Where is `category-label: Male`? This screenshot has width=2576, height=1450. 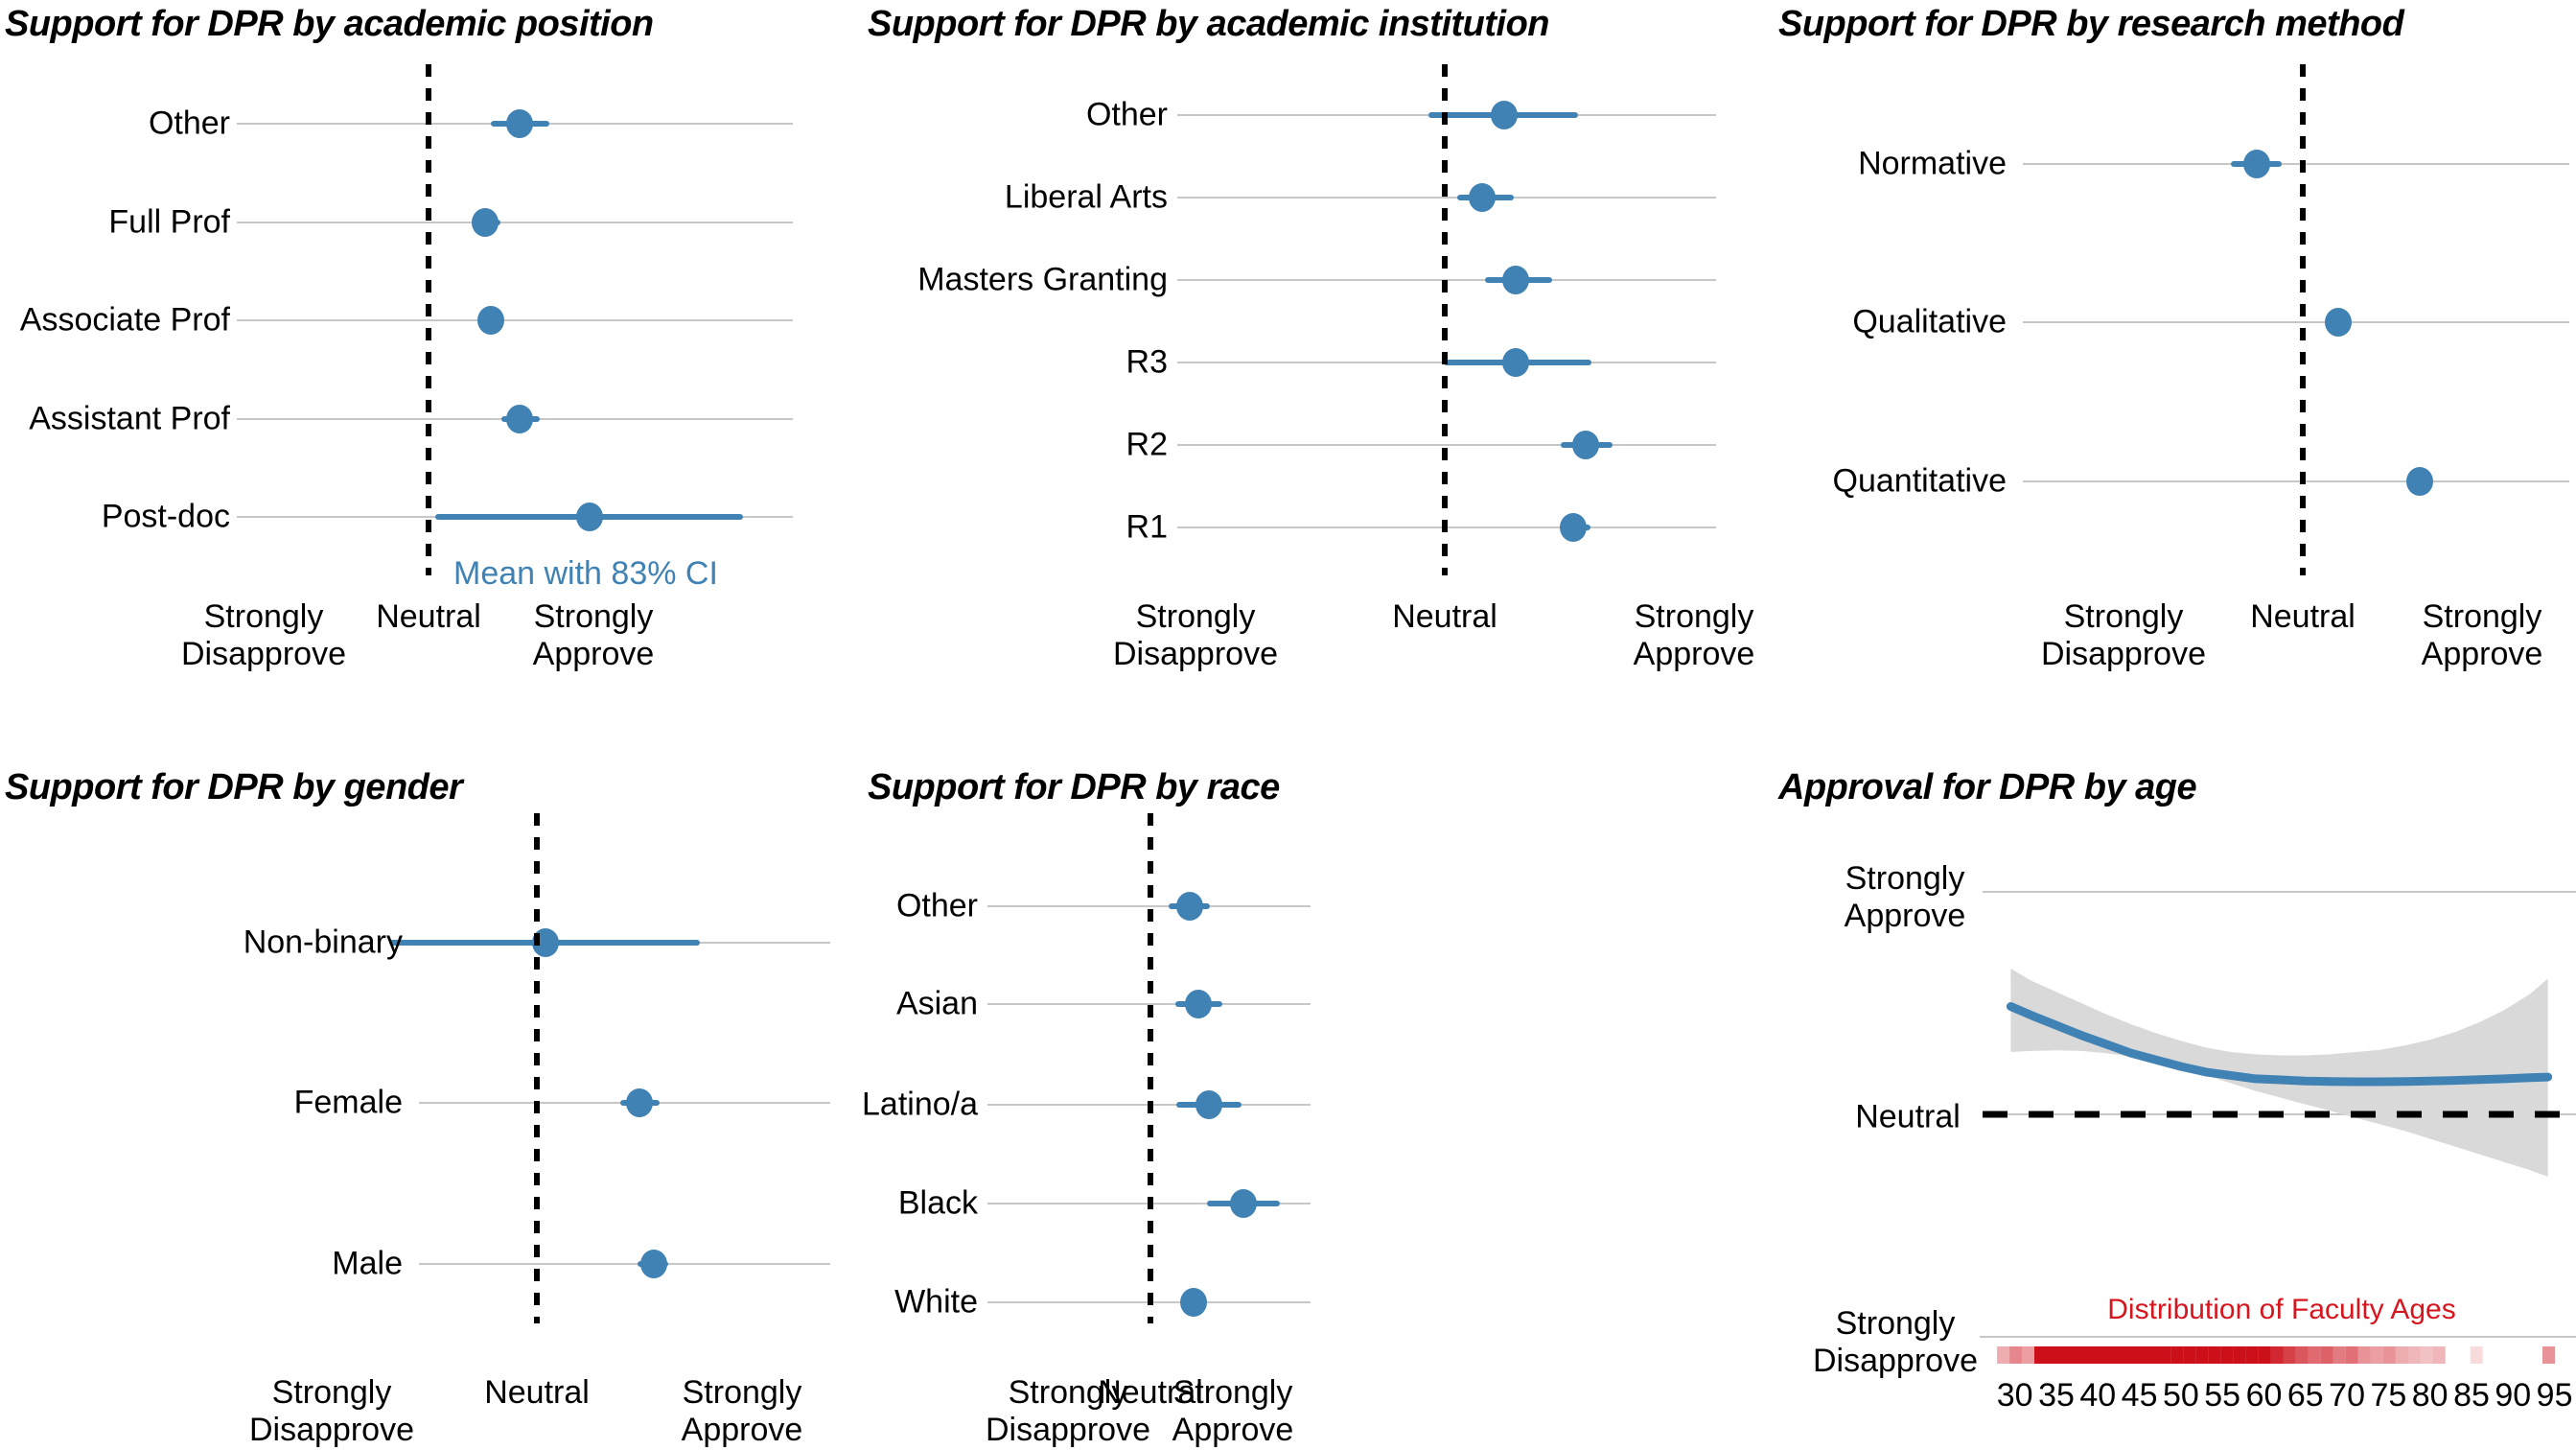 category-label: Male is located at coordinates (368, 1263).